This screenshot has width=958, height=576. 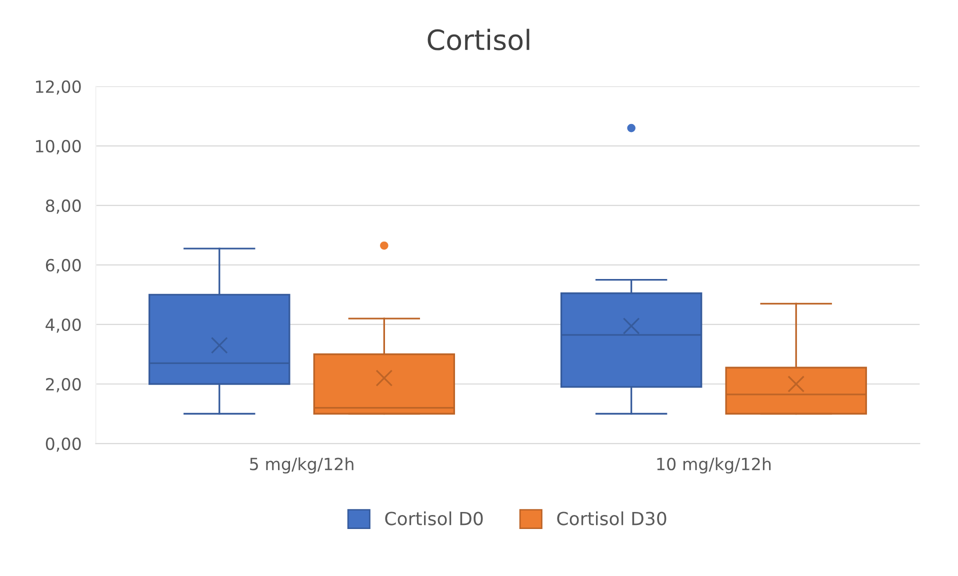 I want to click on legend-label: Cortisol D30, so click(x=611, y=518).